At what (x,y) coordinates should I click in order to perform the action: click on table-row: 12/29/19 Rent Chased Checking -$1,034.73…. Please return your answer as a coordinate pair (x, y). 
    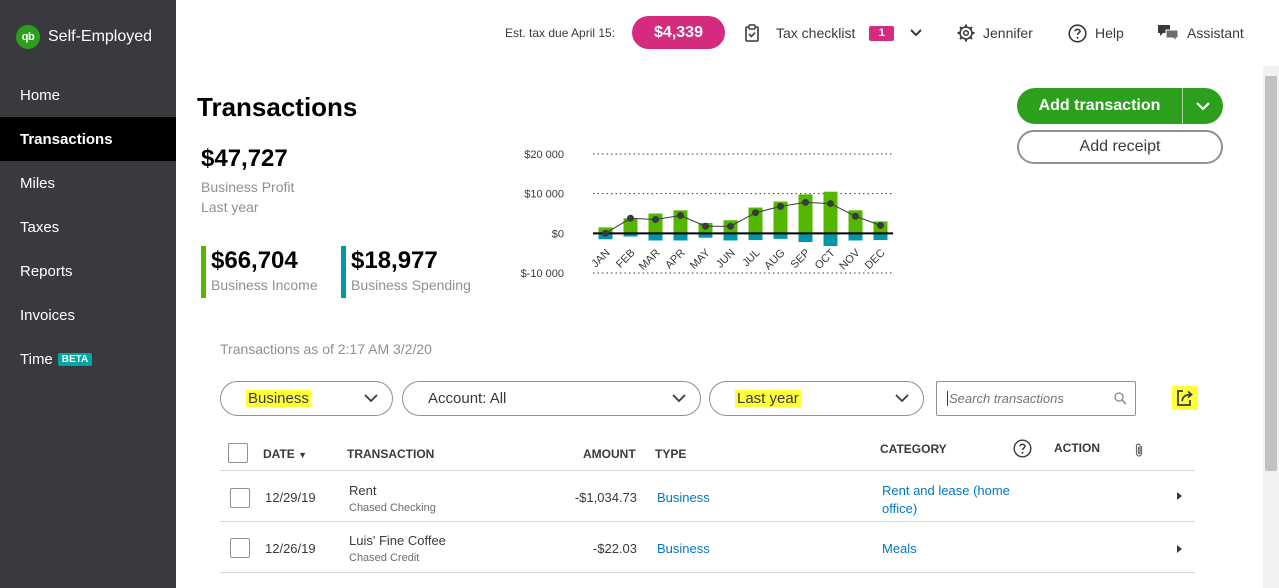
    Looking at the image, I should click on (707, 496).